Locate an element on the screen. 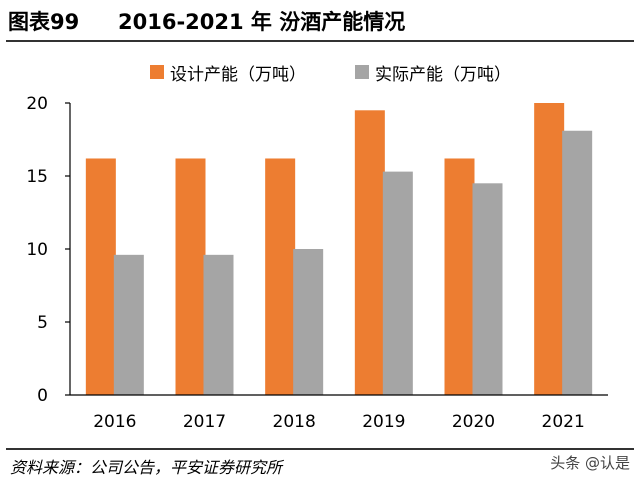 This screenshot has height=482, width=640. y-tick-label: 20 is located at coordinates (37, 104).